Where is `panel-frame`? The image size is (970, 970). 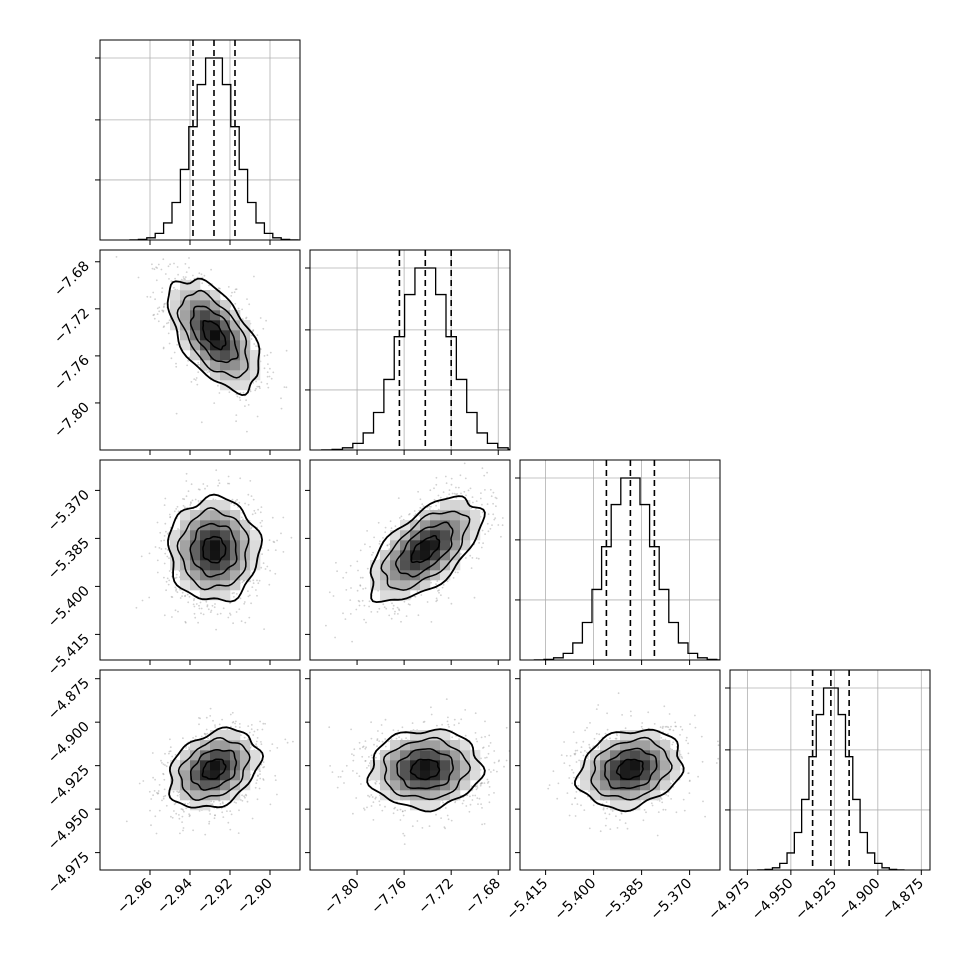 panel-frame is located at coordinates (410, 350).